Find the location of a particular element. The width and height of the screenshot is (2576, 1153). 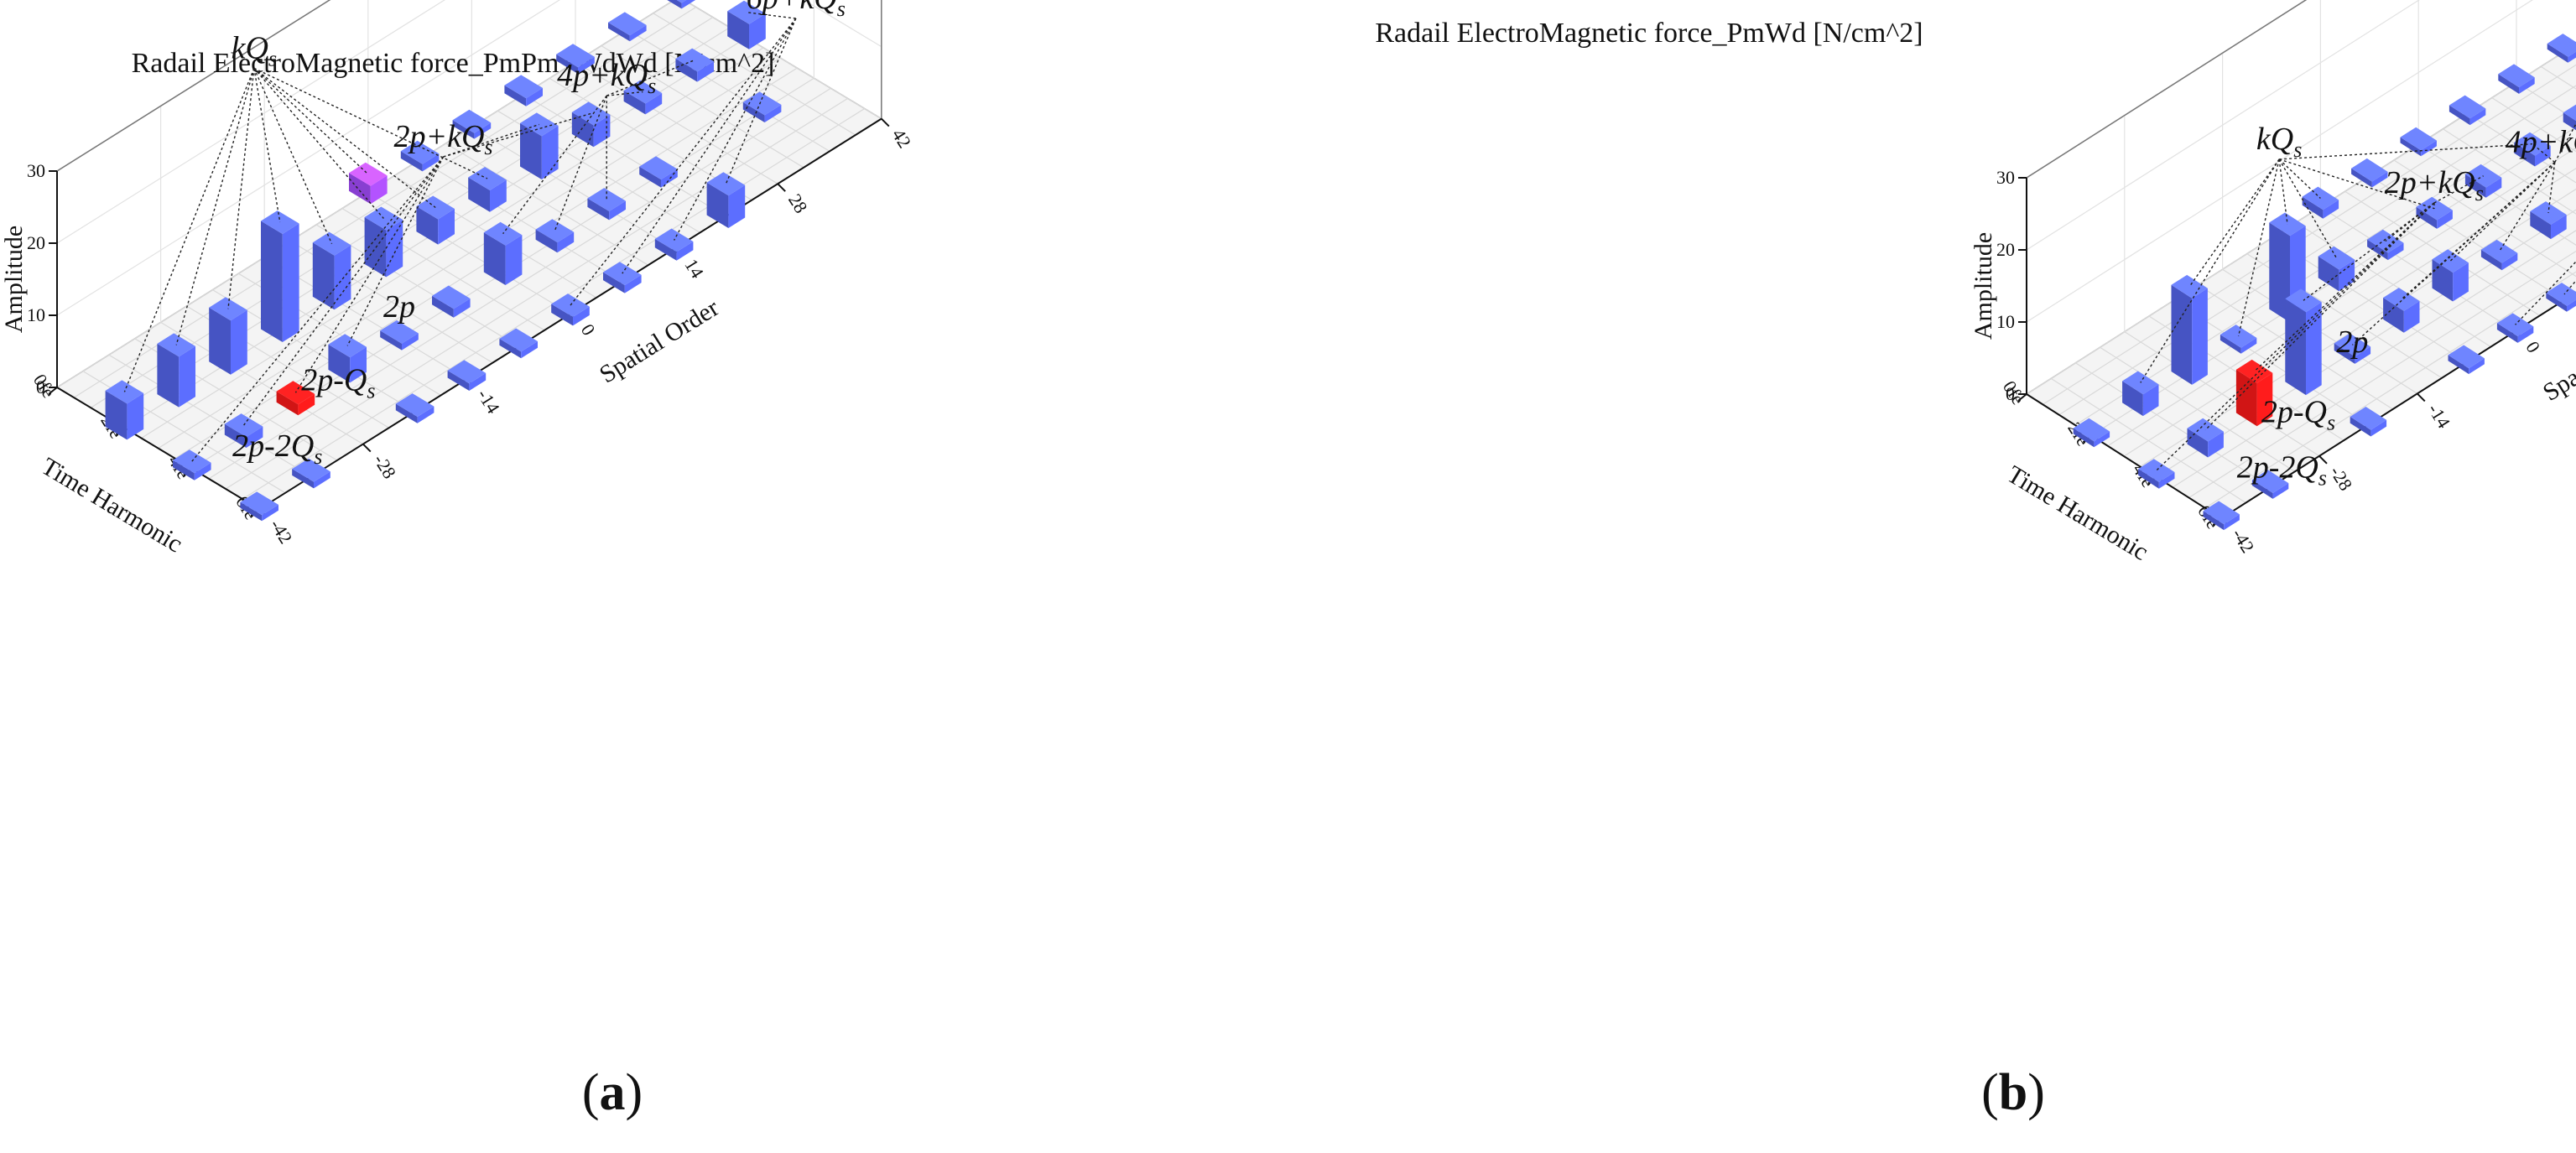

spatial-tick-label: 14 is located at coordinates (694, 269).